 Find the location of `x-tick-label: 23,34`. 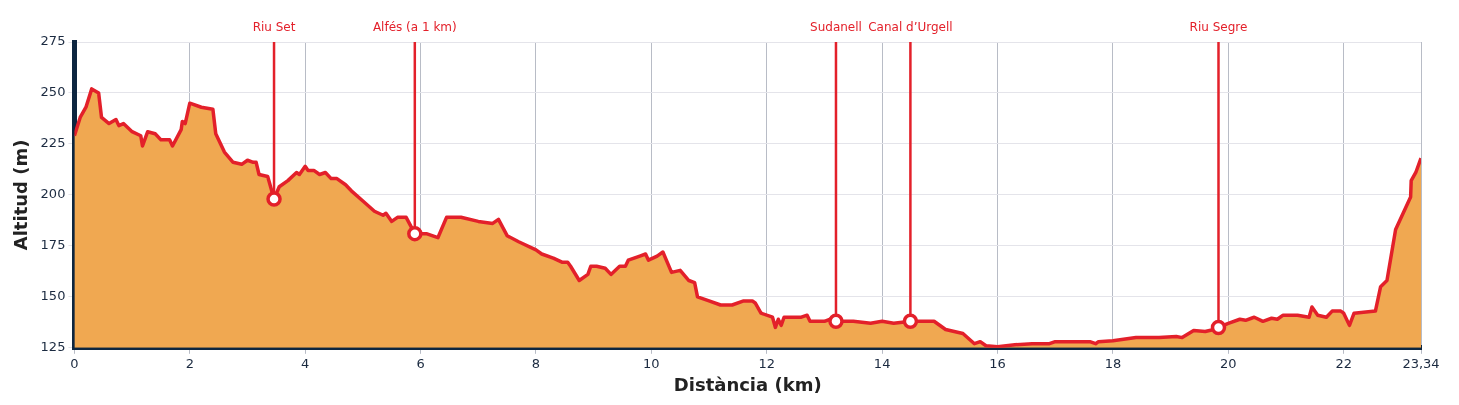

x-tick-label: 23,34 is located at coordinates (1421, 363).